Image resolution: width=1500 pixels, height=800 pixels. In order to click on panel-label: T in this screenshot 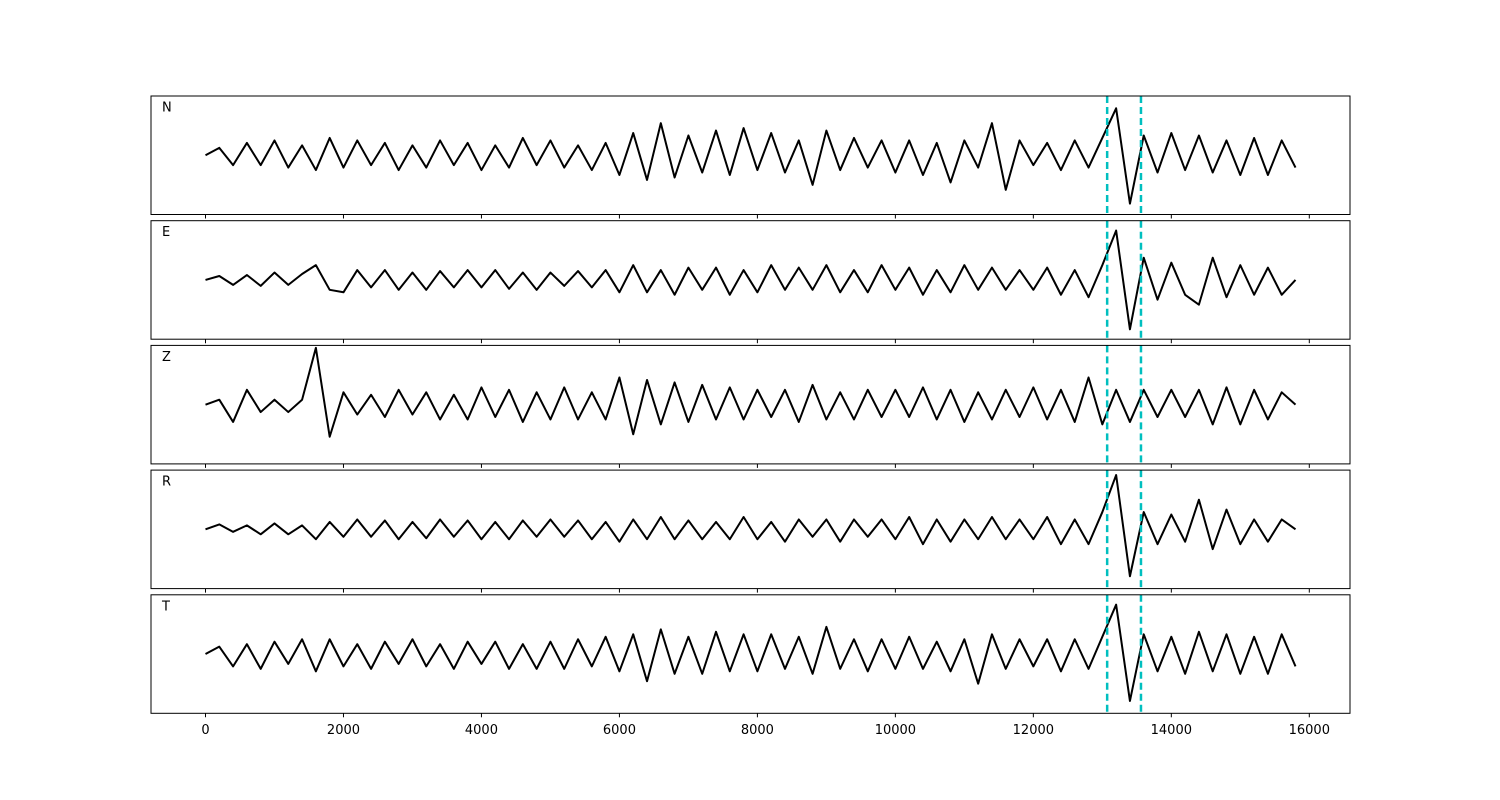, I will do `click(165, 606)`.